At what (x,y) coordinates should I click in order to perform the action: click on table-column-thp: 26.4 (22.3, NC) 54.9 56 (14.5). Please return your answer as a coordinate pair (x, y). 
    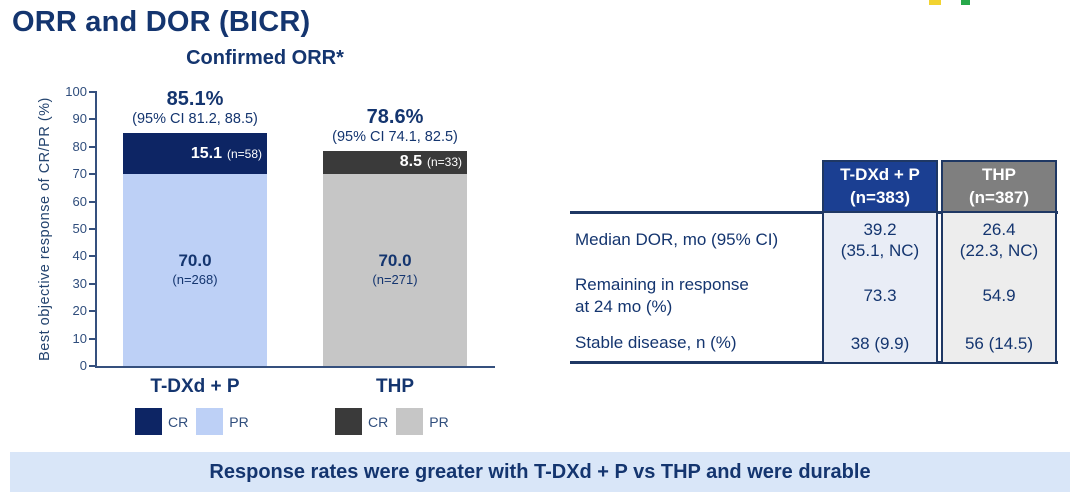
    Looking at the image, I should click on (999, 288).